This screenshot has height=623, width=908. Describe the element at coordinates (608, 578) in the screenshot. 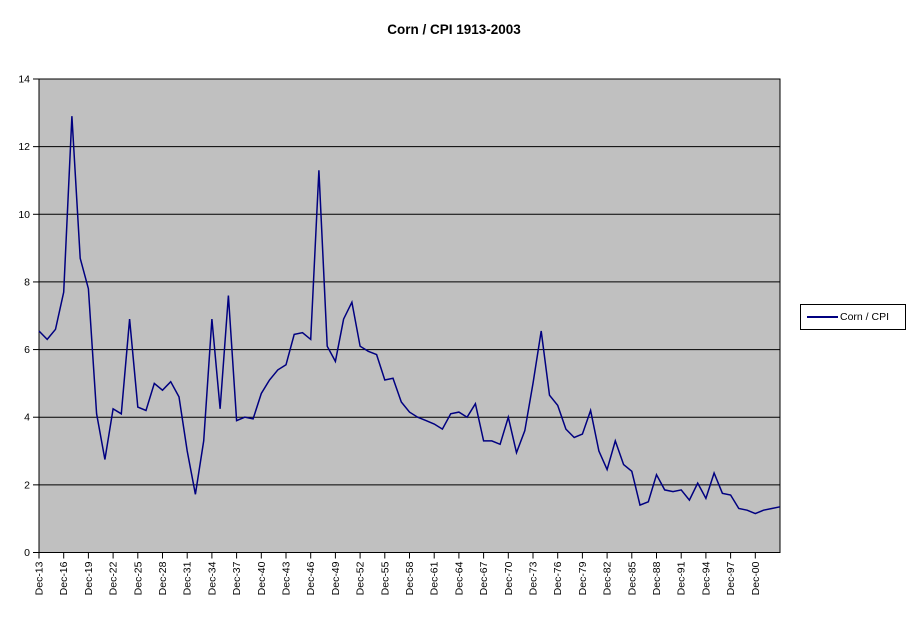

I see `x-axis-tick-label: Dec-82` at that location.